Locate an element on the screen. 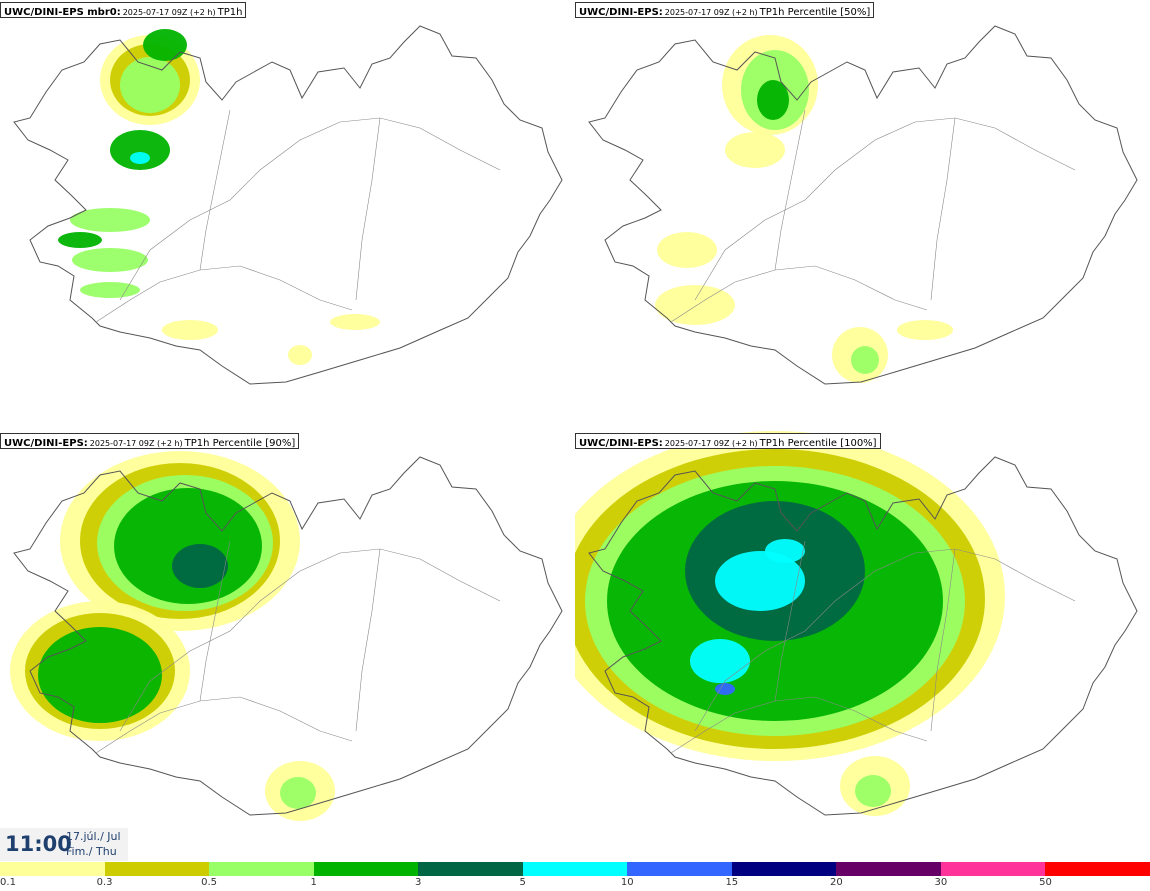 This screenshot has height=891, width=1150. colorbar-tick-label: 5 is located at coordinates (522, 882).